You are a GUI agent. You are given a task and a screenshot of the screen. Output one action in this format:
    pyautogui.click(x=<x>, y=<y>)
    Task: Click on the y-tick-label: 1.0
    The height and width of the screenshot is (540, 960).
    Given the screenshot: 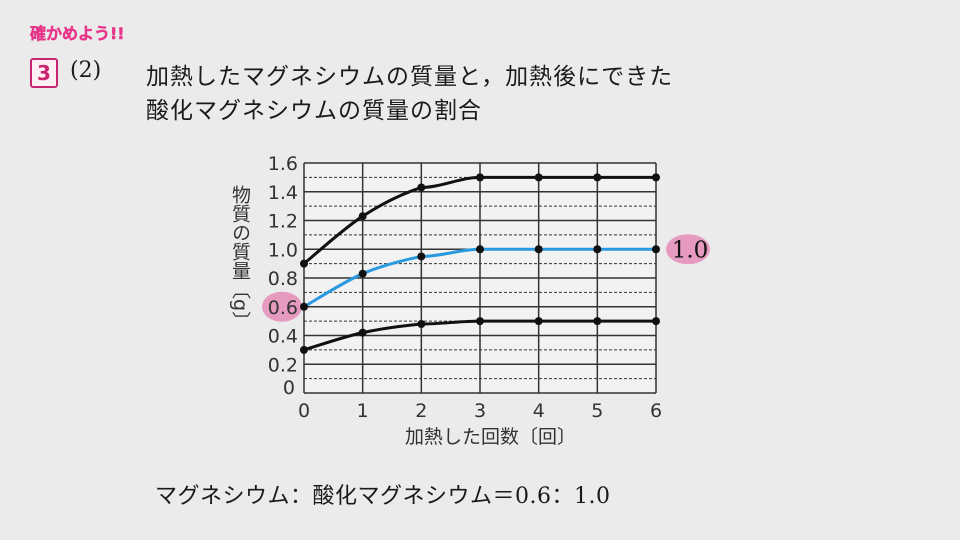 What is the action you would take?
    pyautogui.click(x=283, y=250)
    